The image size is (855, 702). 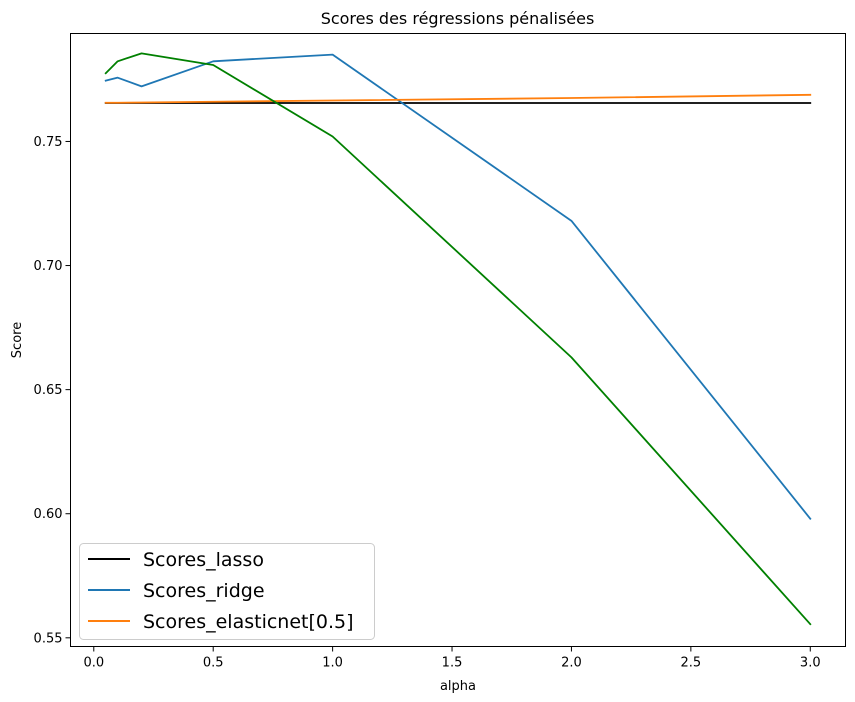 What do you see at coordinates (458, 686) in the screenshot?
I see `x-axis-label: alpha` at bounding box center [458, 686].